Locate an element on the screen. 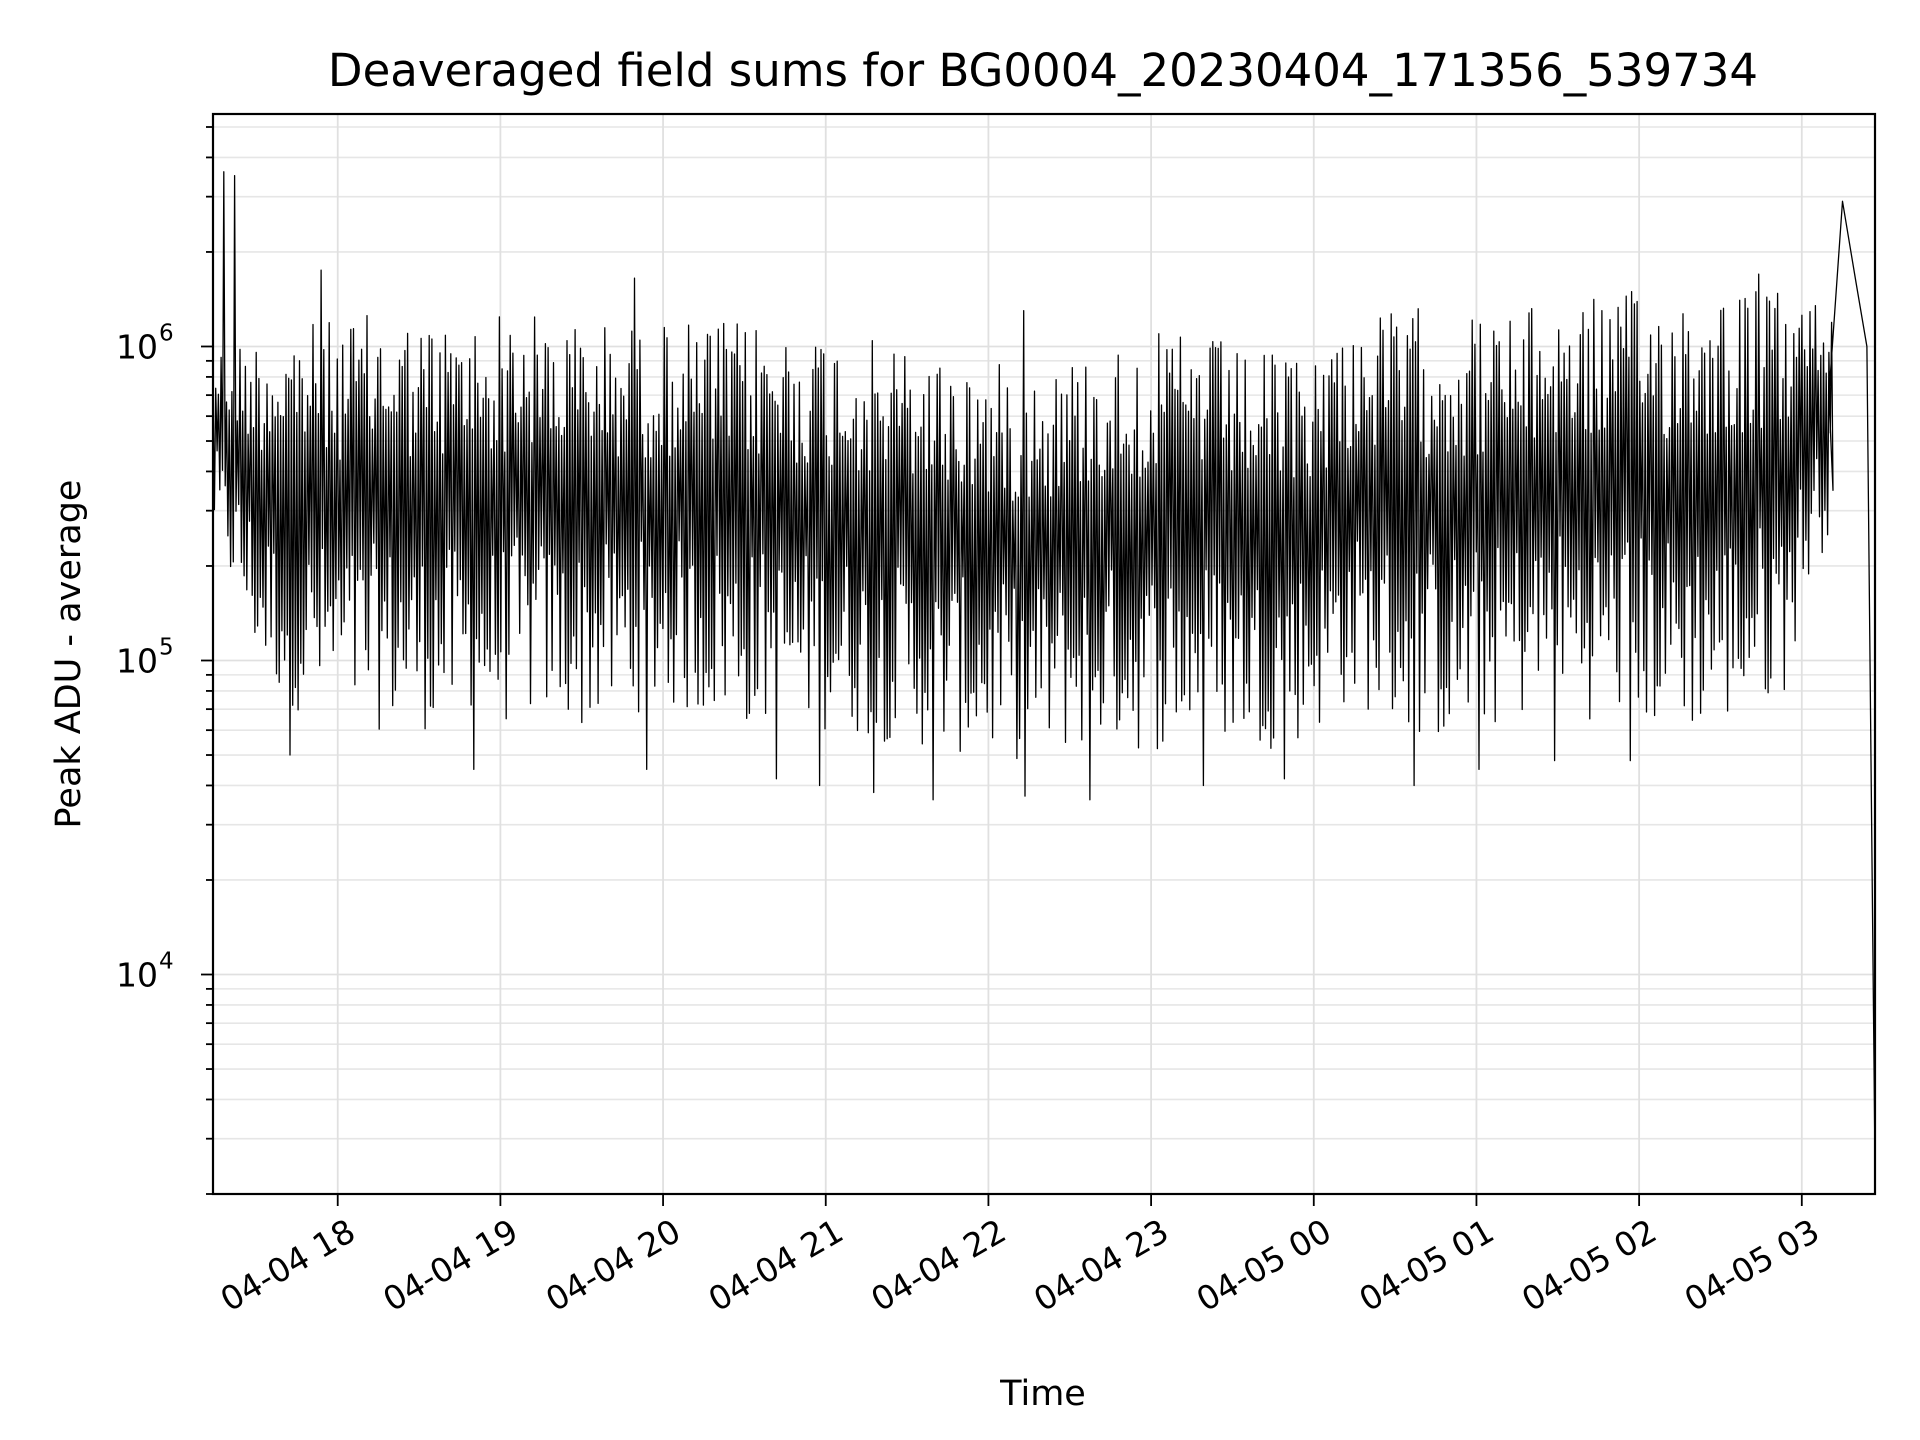 The height and width of the screenshot is (1440, 1920). x-tick-label: 04-05 03 is located at coordinates (1752, 1265).